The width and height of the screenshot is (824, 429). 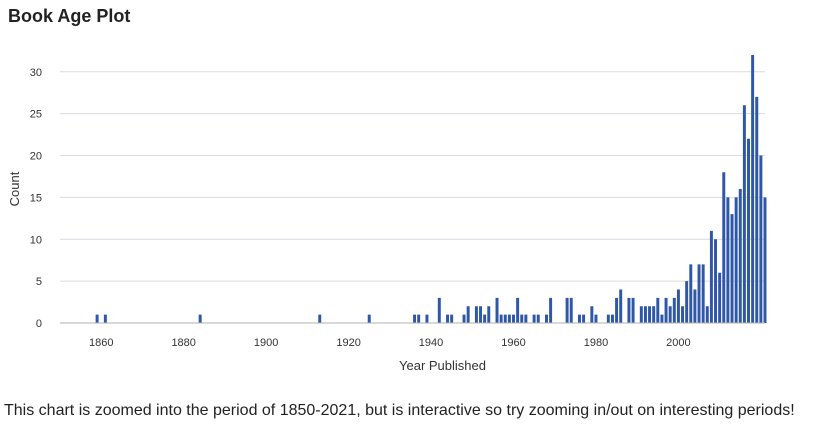 What do you see at coordinates (36, 240) in the screenshot?
I see `y-tick-label: 10` at bounding box center [36, 240].